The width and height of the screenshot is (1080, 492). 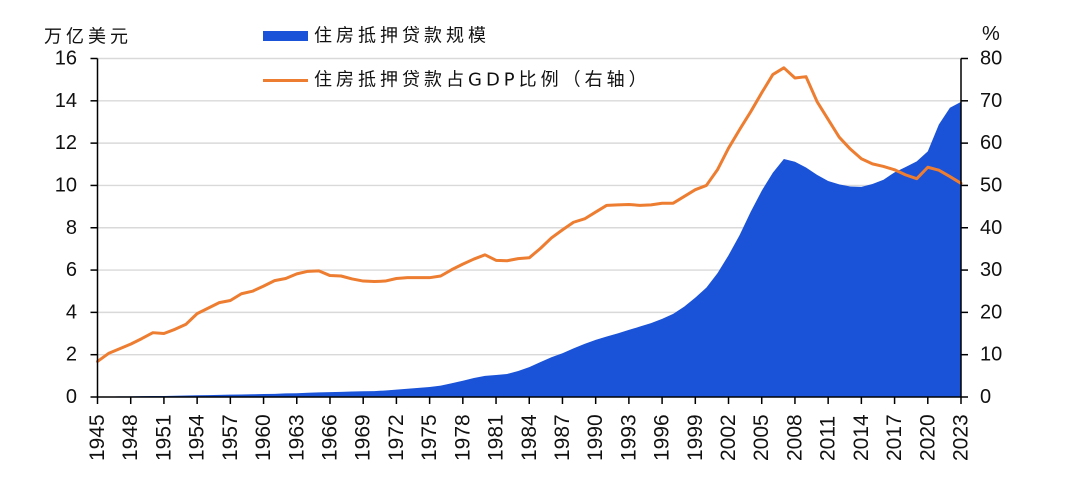 I want to click on x-axis-tick-label: 1990, so click(x=595, y=437).